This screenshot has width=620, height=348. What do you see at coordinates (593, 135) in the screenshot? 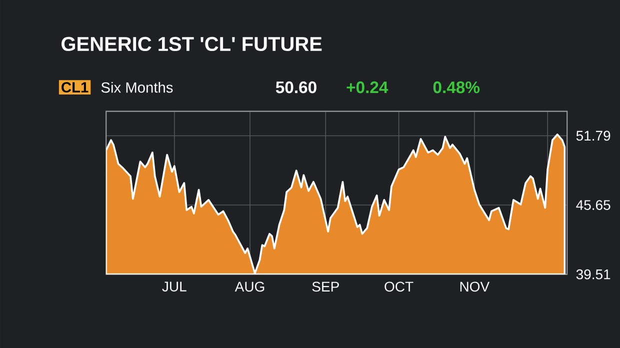
I see `y-tick-label: 51.79` at bounding box center [593, 135].